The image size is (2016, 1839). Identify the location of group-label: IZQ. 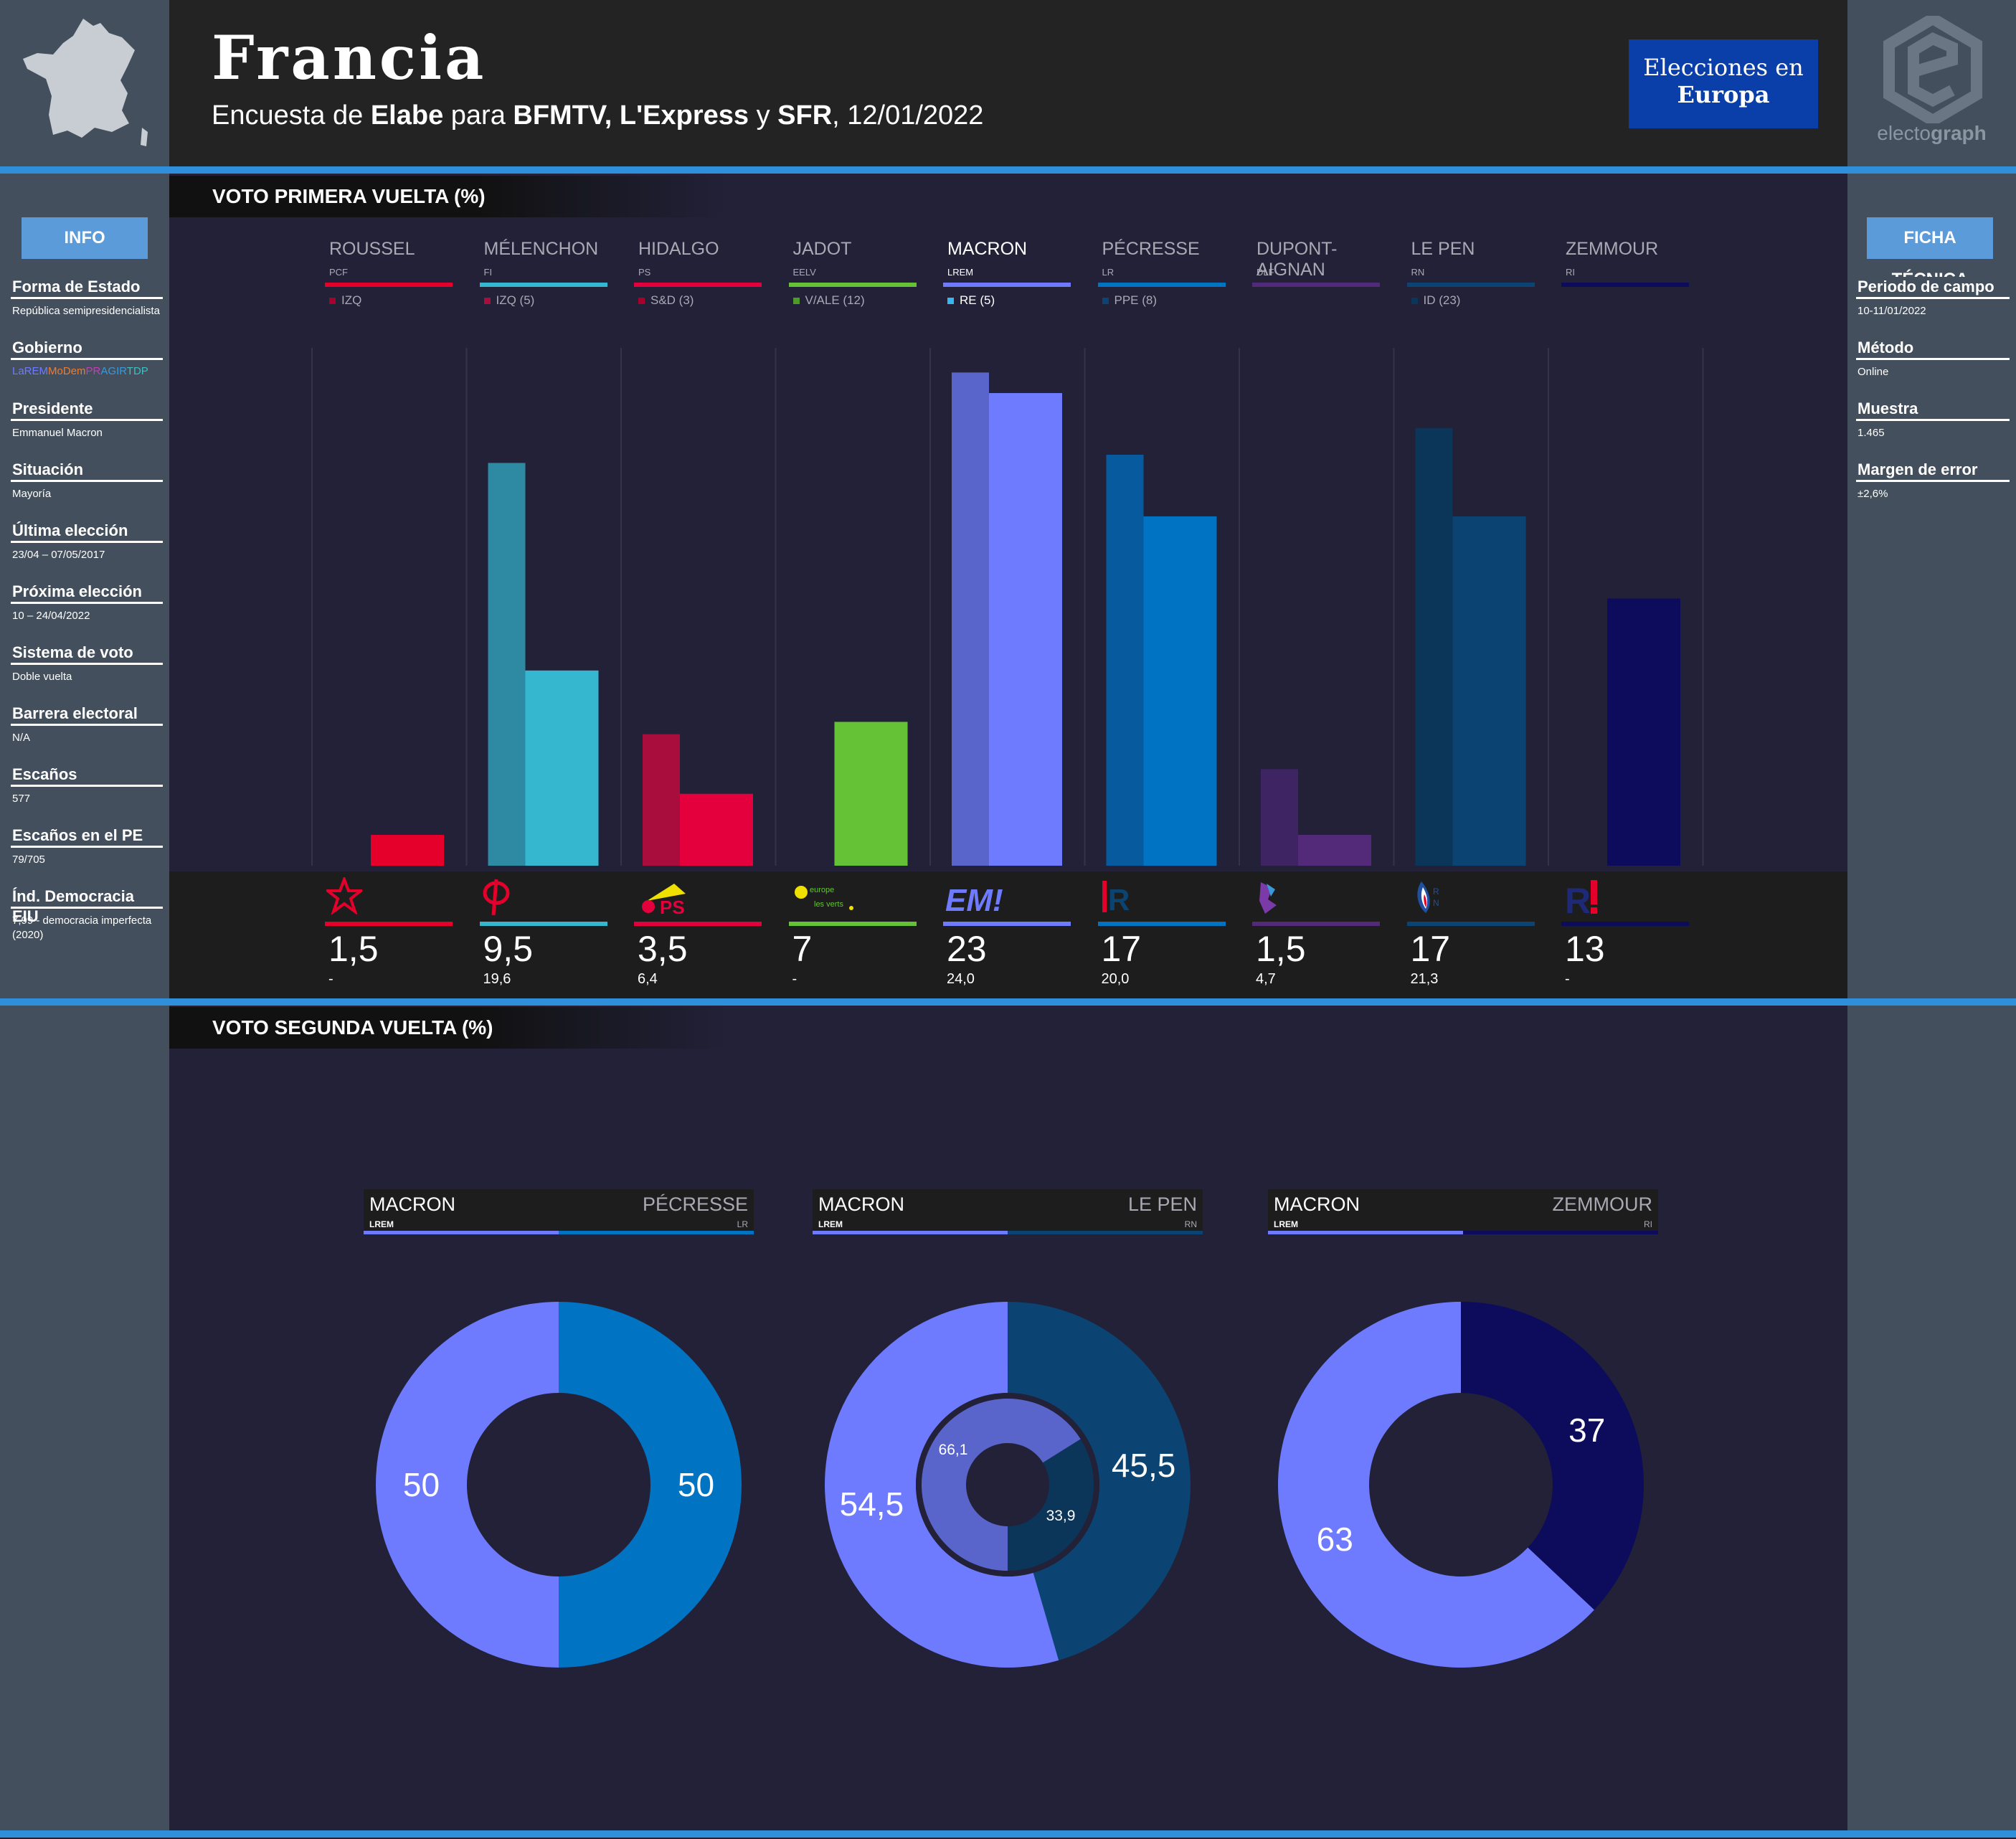
(351, 300).